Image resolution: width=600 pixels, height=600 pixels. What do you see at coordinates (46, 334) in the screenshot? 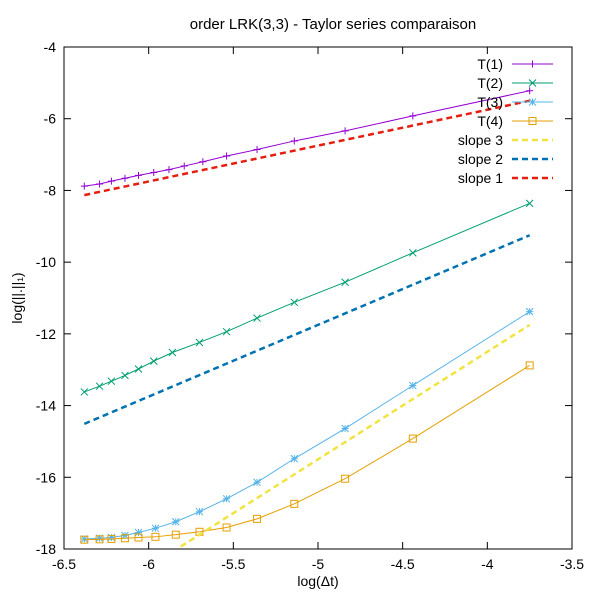
I see `y-tick-label: -12` at bounding box center [46, 334].